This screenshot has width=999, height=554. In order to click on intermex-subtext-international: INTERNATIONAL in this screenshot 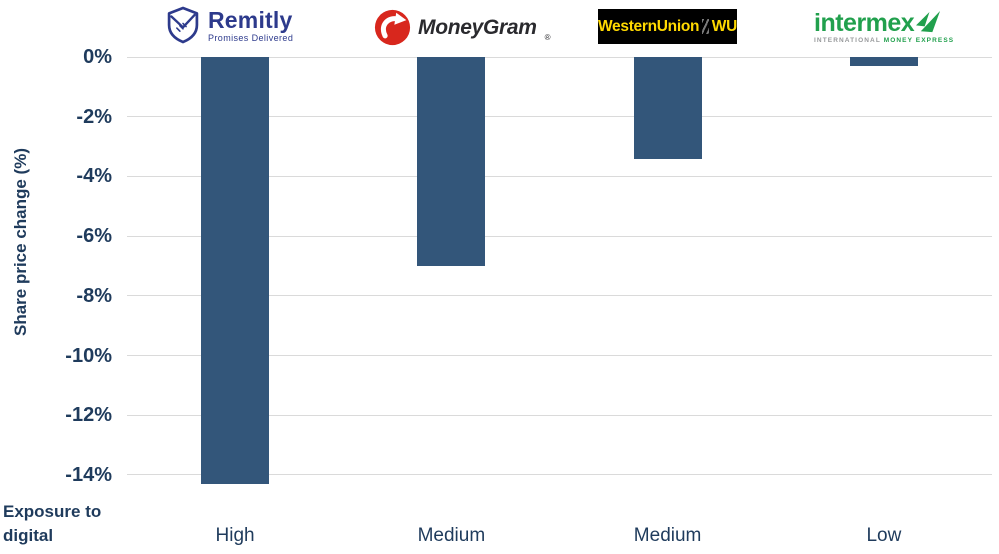, I will do `click(847, 40)`.